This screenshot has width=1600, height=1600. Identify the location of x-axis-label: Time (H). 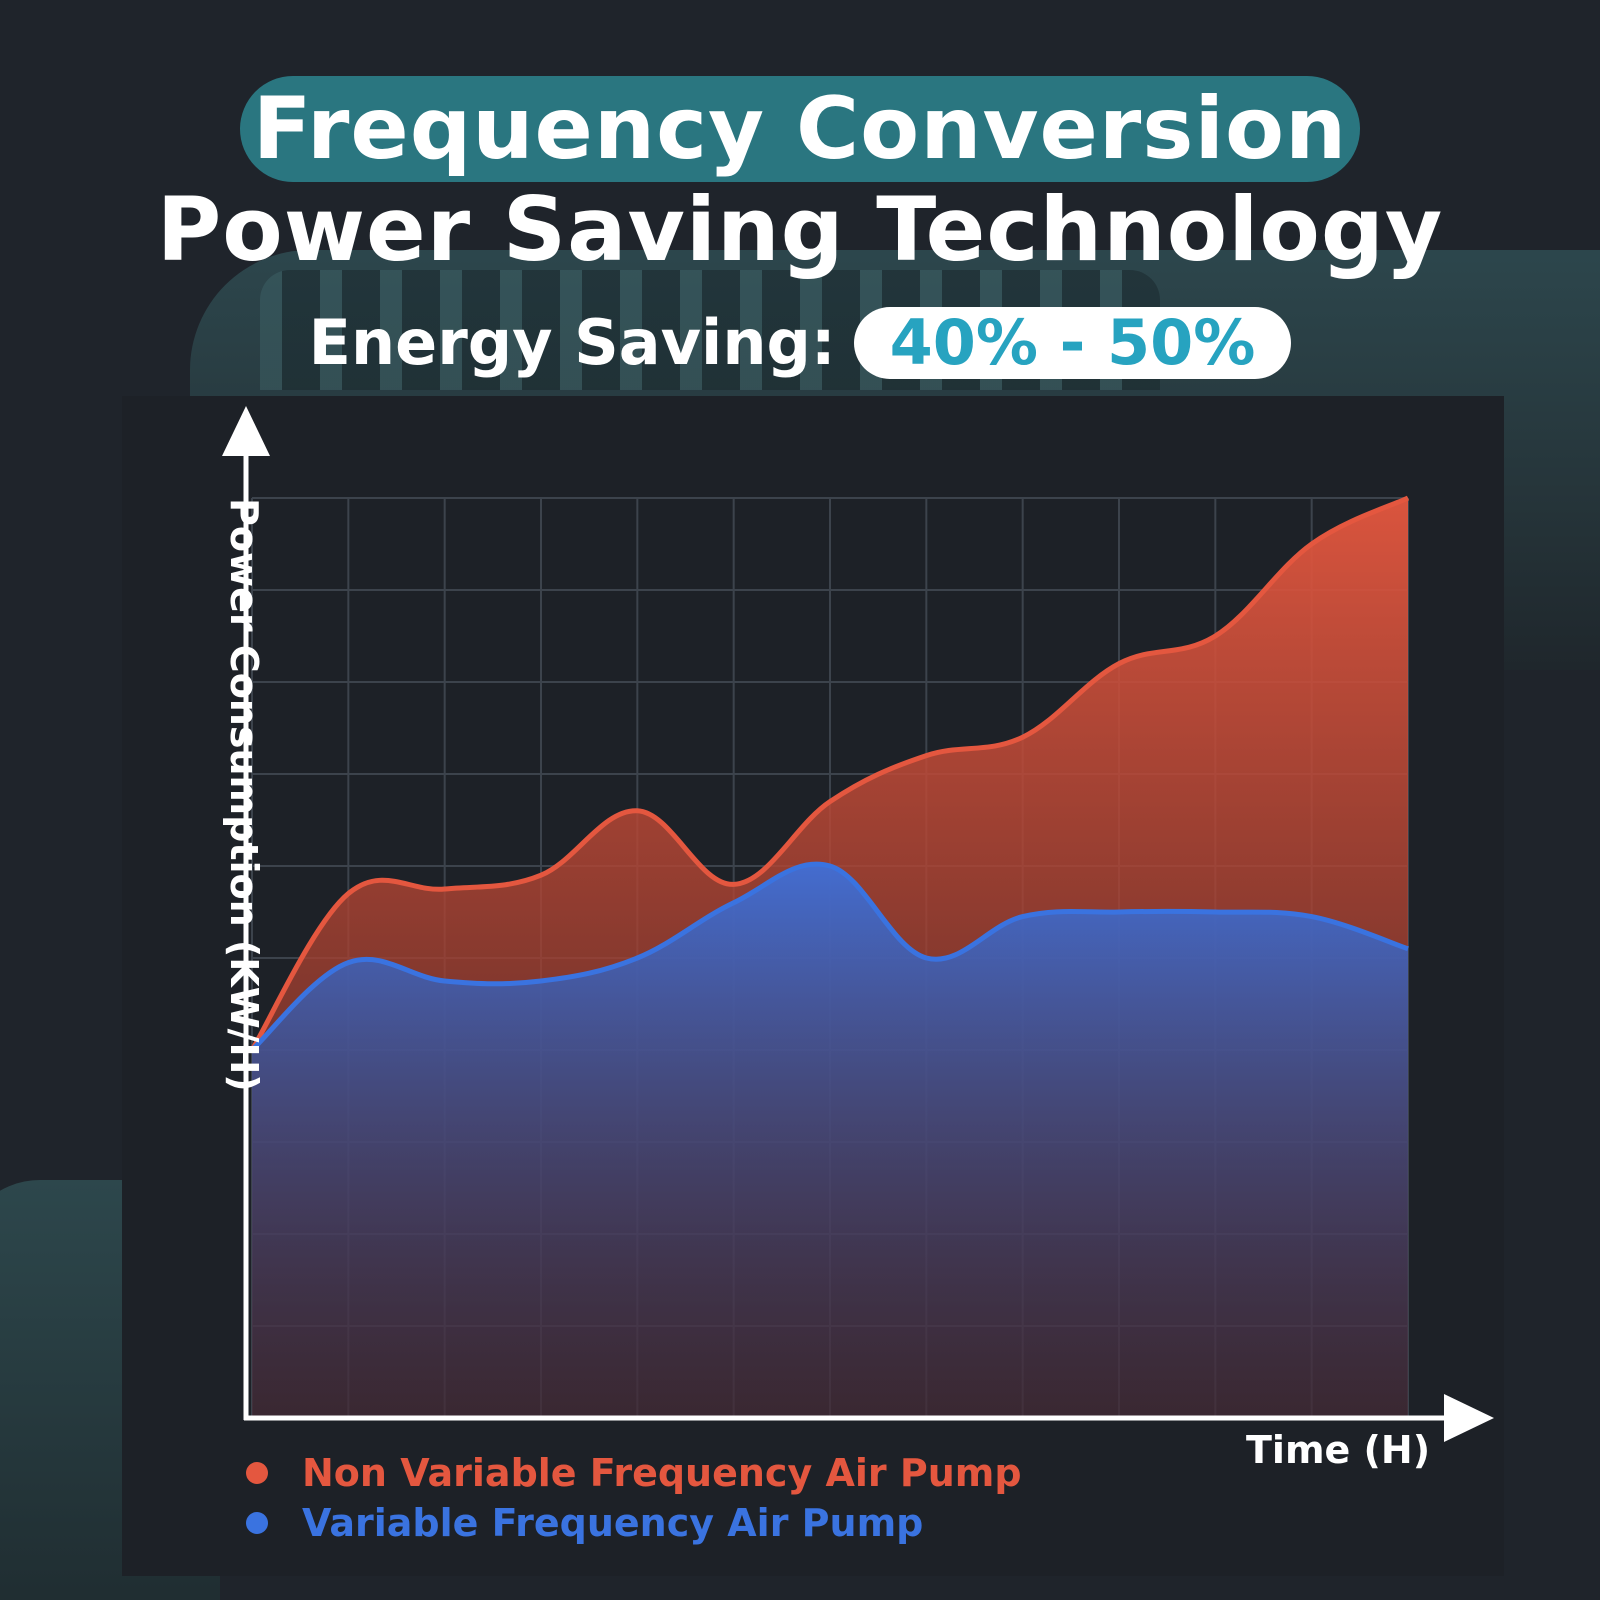
(1338, 1450).